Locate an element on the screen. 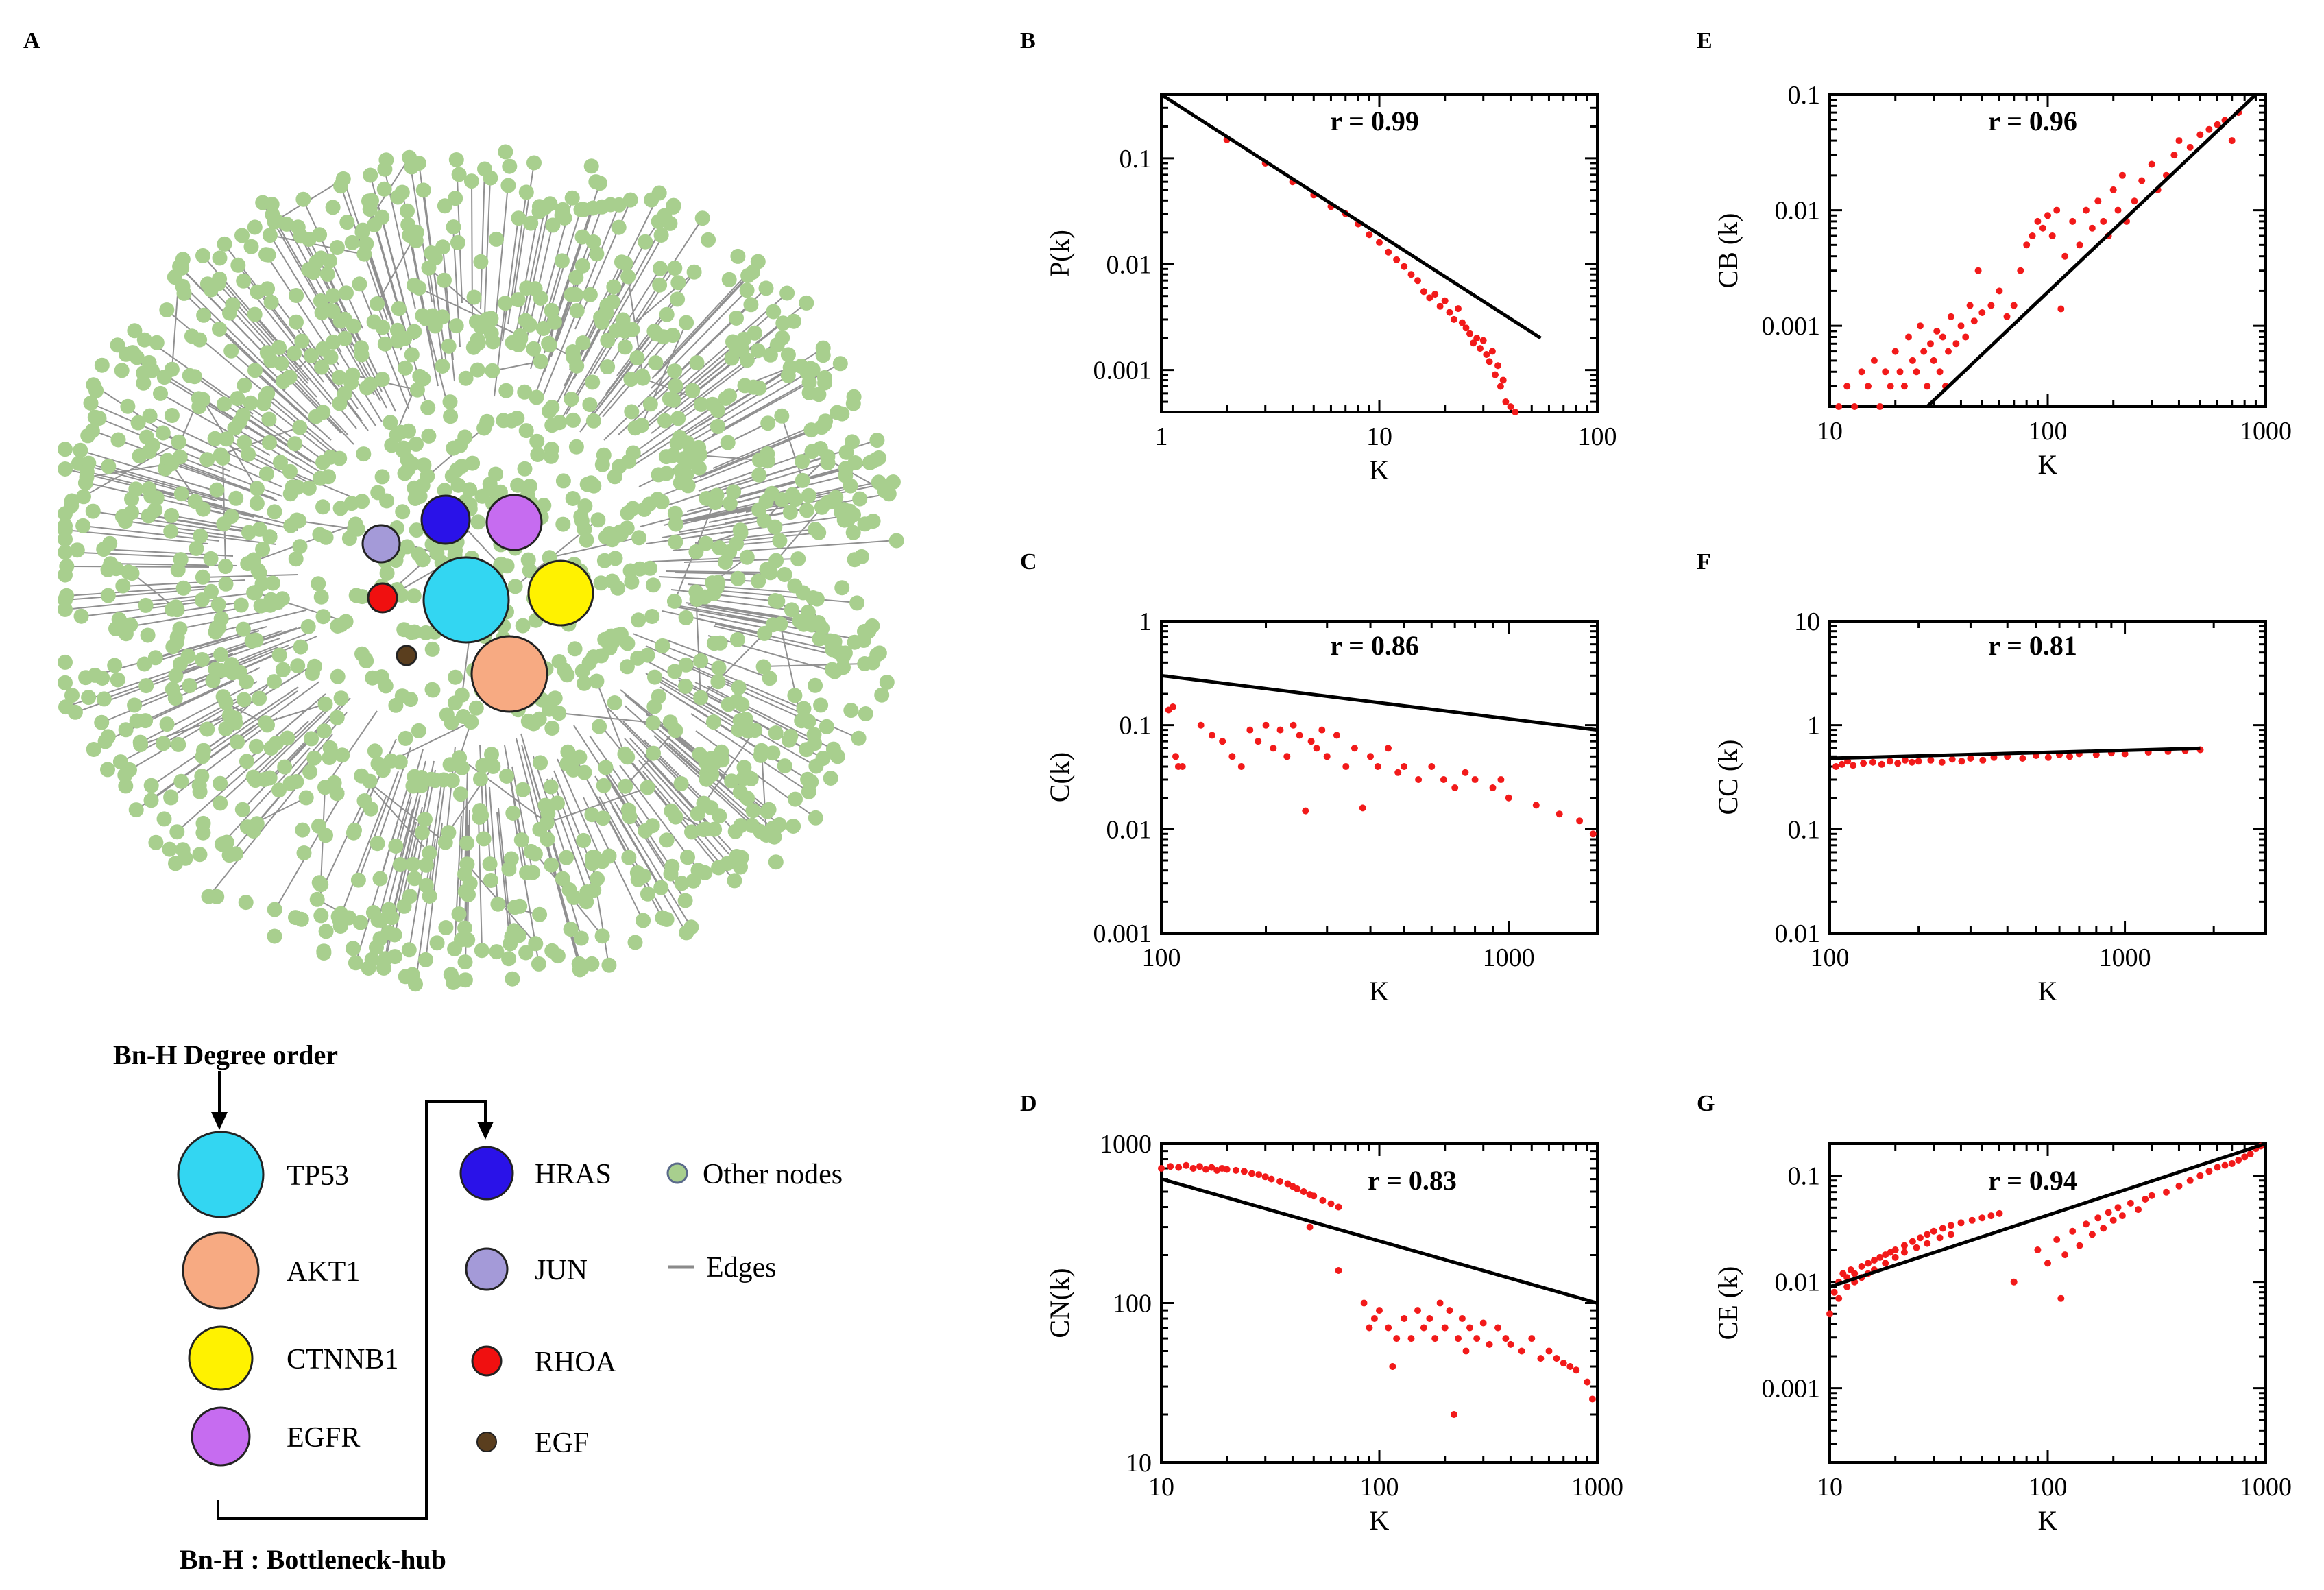  plot-c-ytick-label: 0.01 is located at coordinates (1129, 830).